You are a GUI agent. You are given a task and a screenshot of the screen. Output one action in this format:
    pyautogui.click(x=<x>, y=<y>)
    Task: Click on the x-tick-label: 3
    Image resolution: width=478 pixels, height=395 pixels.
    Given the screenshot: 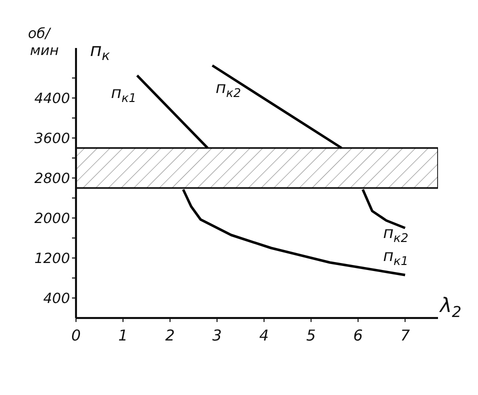 What is the action you would take?
    pyautogui.click(x=217, y=335)
    